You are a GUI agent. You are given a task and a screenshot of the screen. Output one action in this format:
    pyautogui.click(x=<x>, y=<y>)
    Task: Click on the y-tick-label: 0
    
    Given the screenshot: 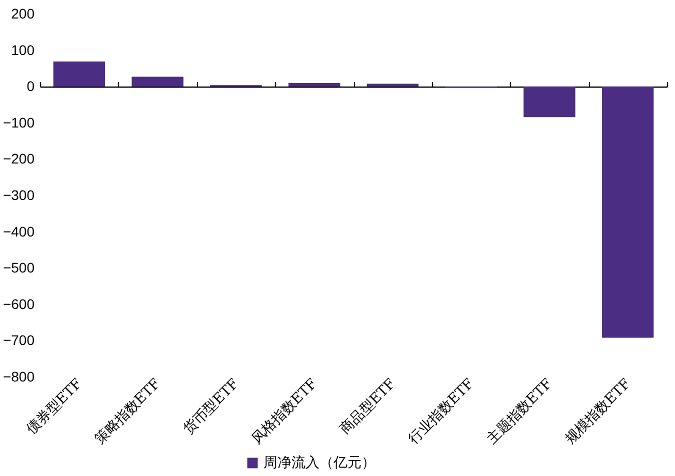 What is the action you would take?
    pyautogui.click(x=30, y=86)
    